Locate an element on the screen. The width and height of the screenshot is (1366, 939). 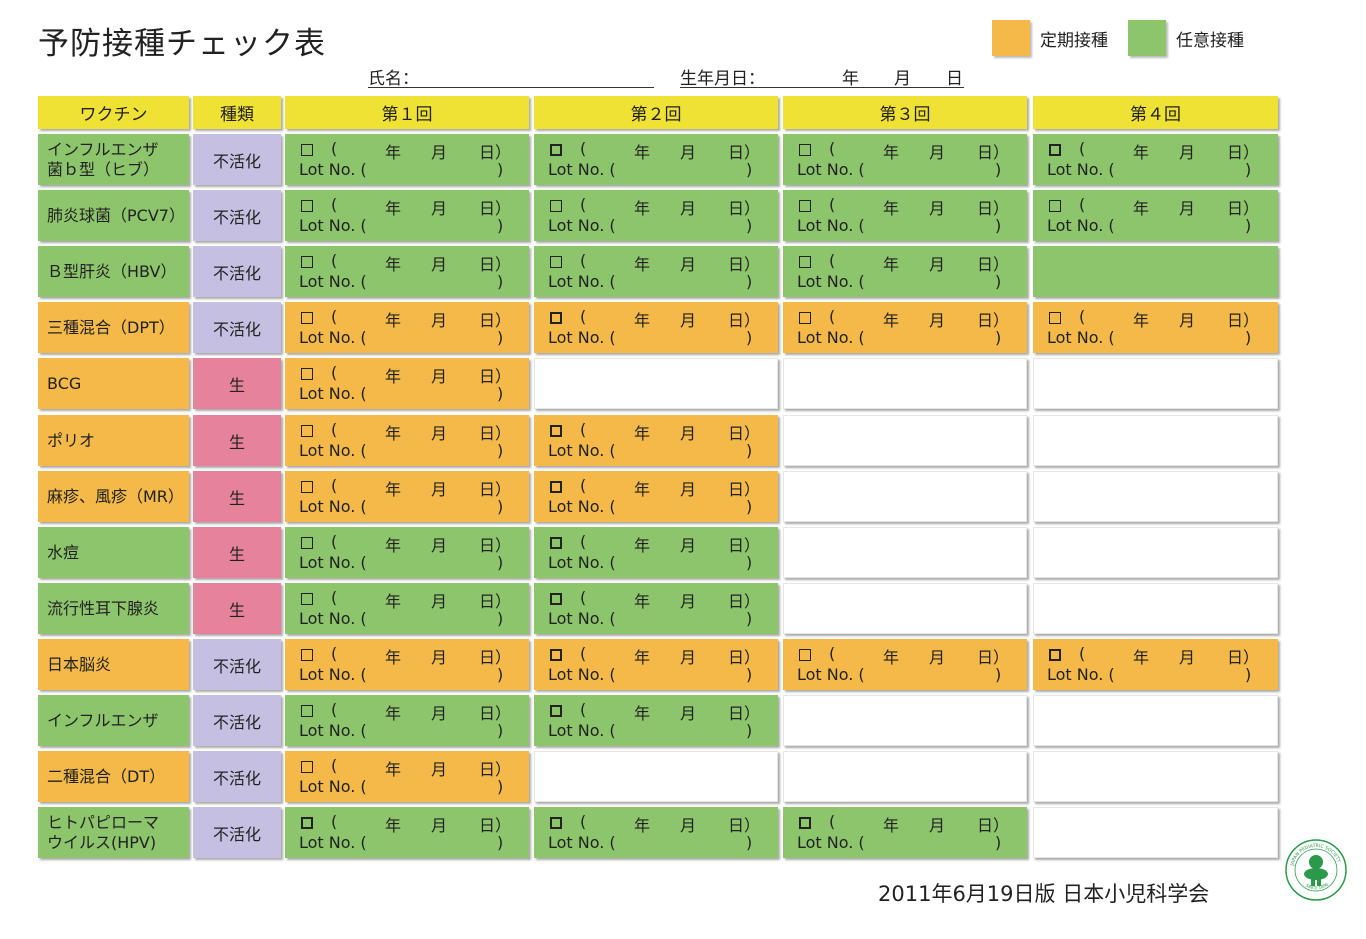
dose-3-empty-cell is located at coordinates (905, 608).